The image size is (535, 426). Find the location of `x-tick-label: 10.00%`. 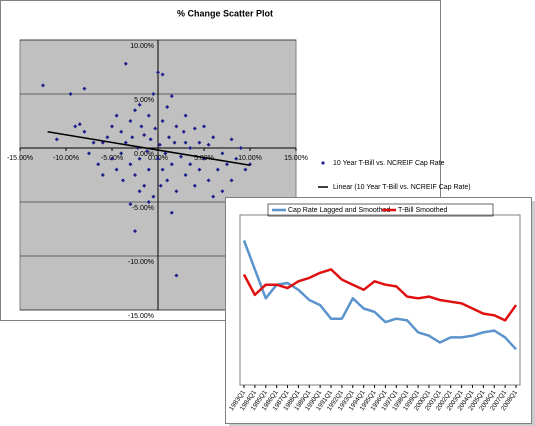

x-tick-label: 10.00% is located at coordinates (250, 158).